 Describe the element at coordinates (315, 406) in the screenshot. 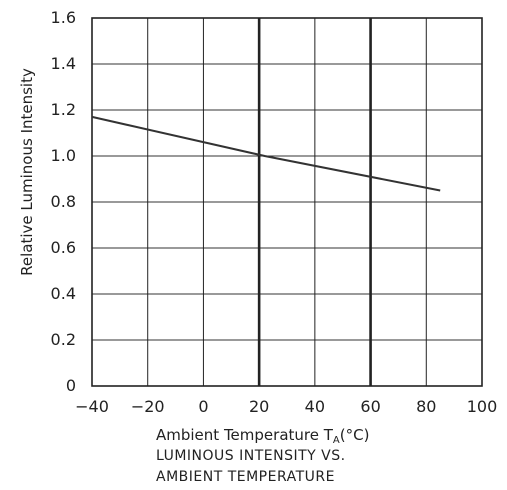

I see `x-tick-label: 40` at that location.